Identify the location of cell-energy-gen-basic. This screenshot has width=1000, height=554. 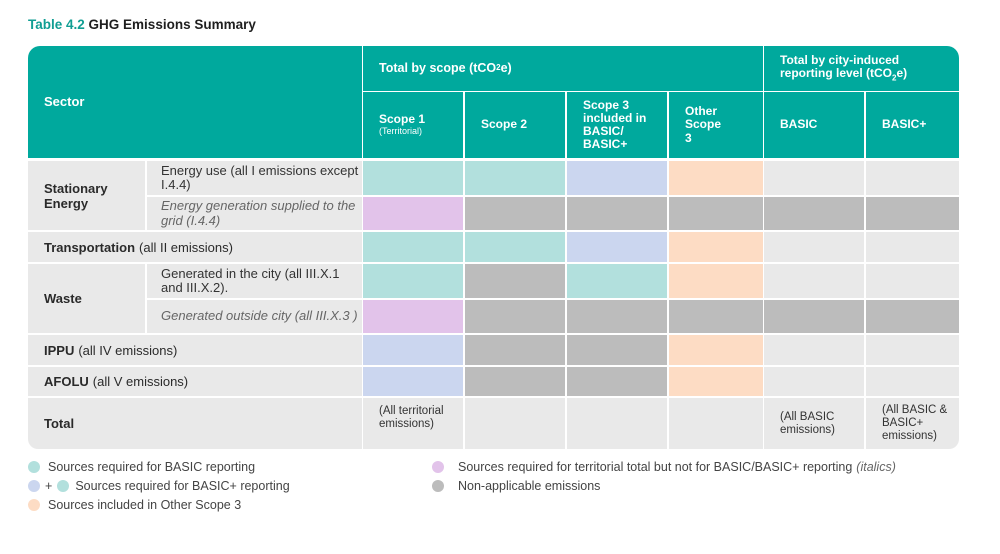
(814, 213).